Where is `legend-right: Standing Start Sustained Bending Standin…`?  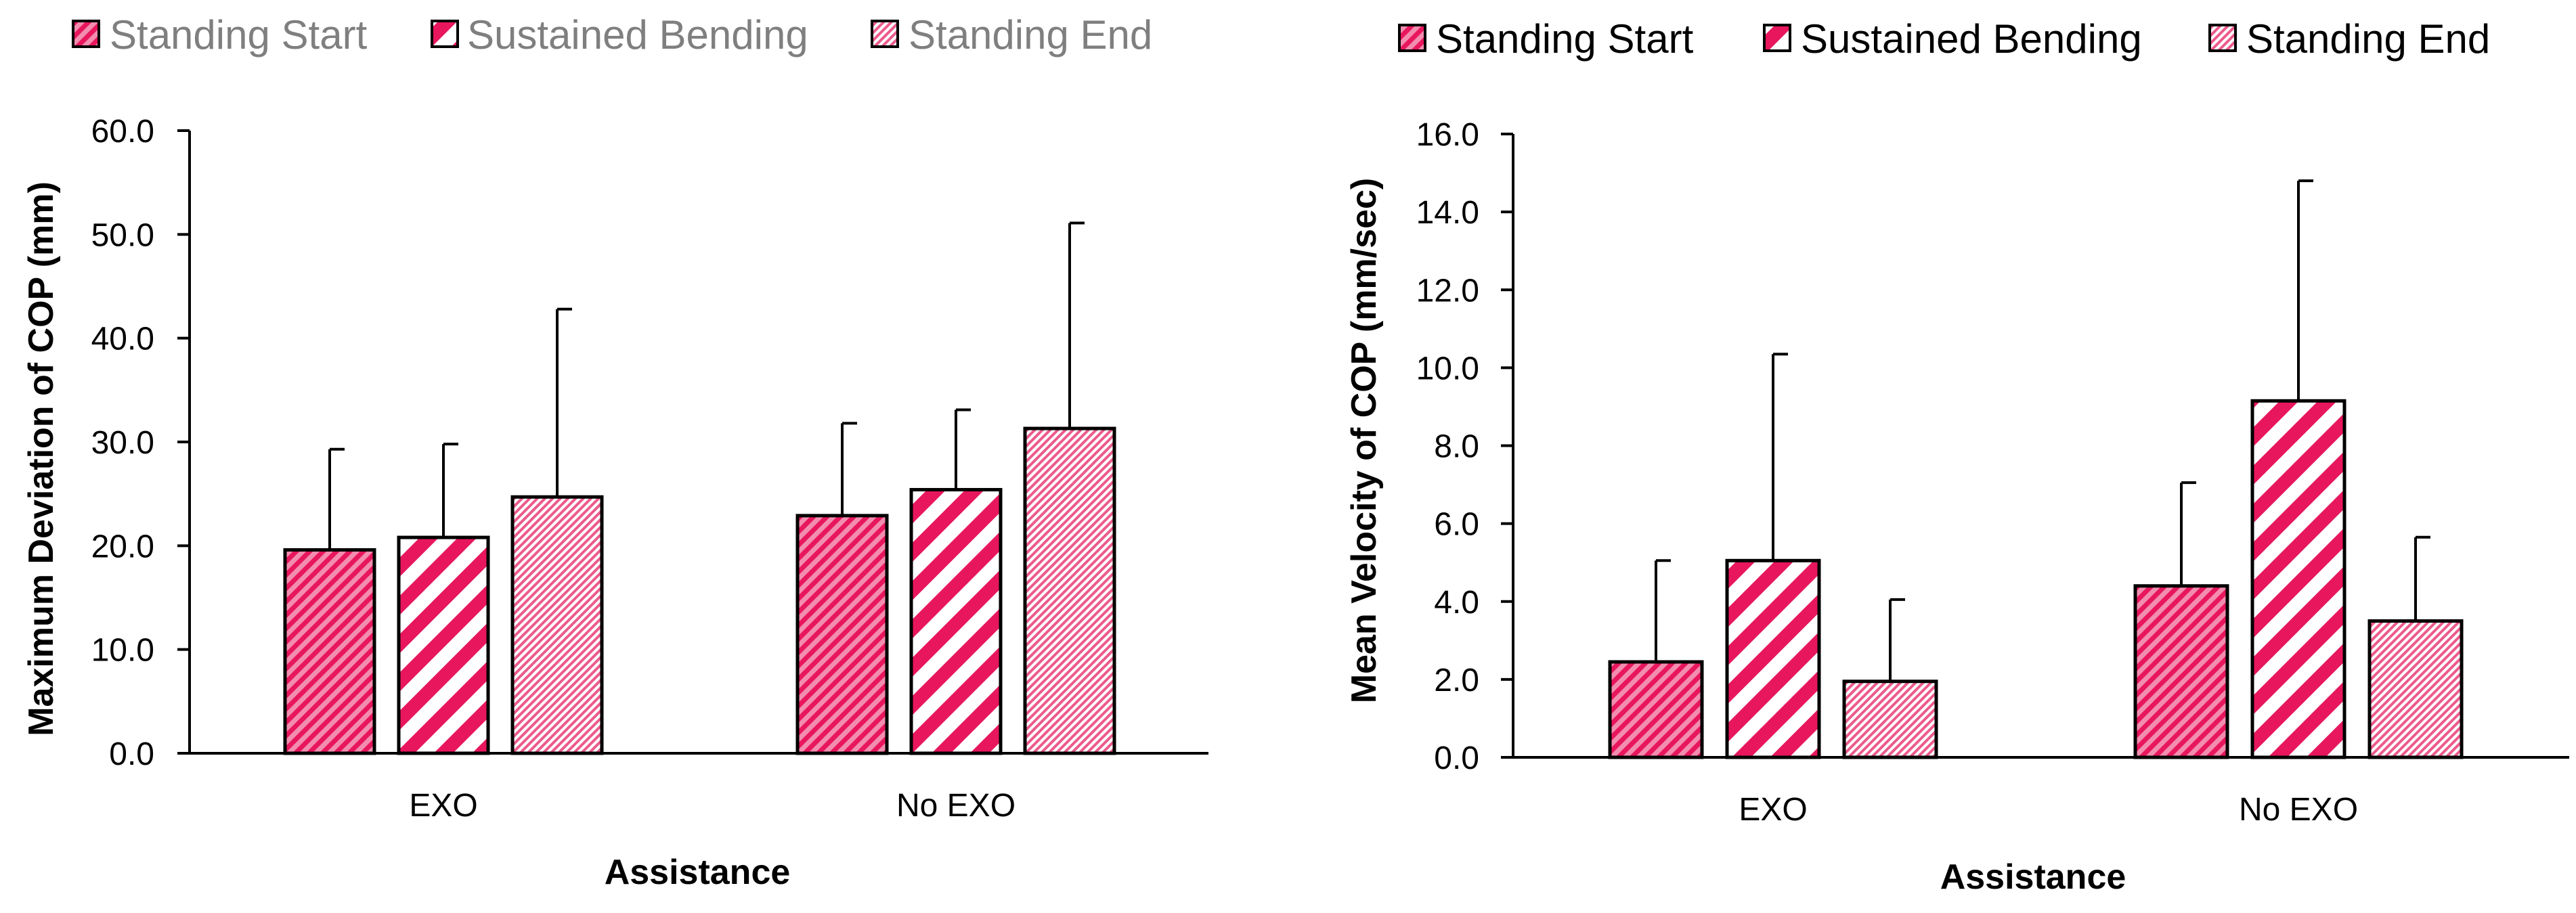
legend-right: Standing Start Sustained Bending Standin… is located at coordinates (1944, 39).